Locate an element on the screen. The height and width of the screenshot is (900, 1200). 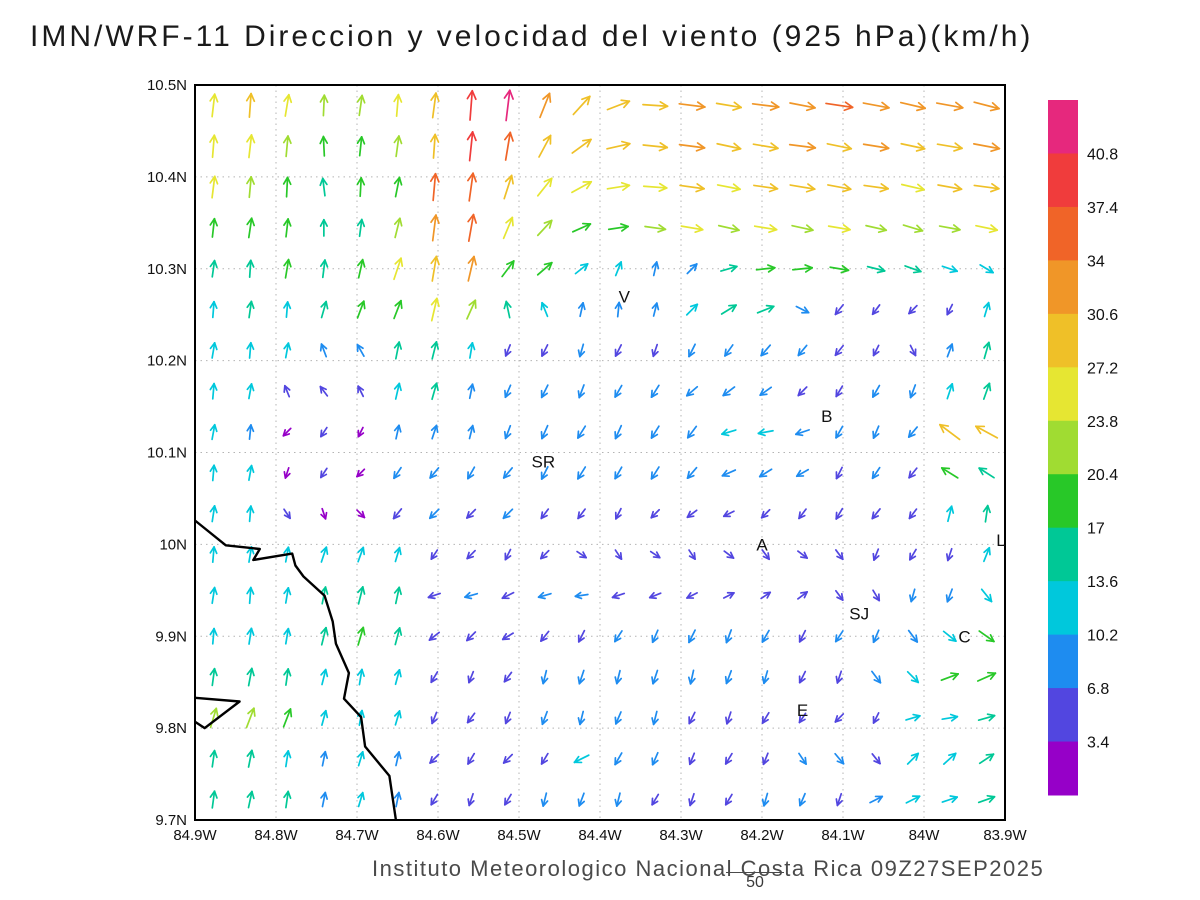
svg-text: 84.3W is located at coordinates (681, 835).